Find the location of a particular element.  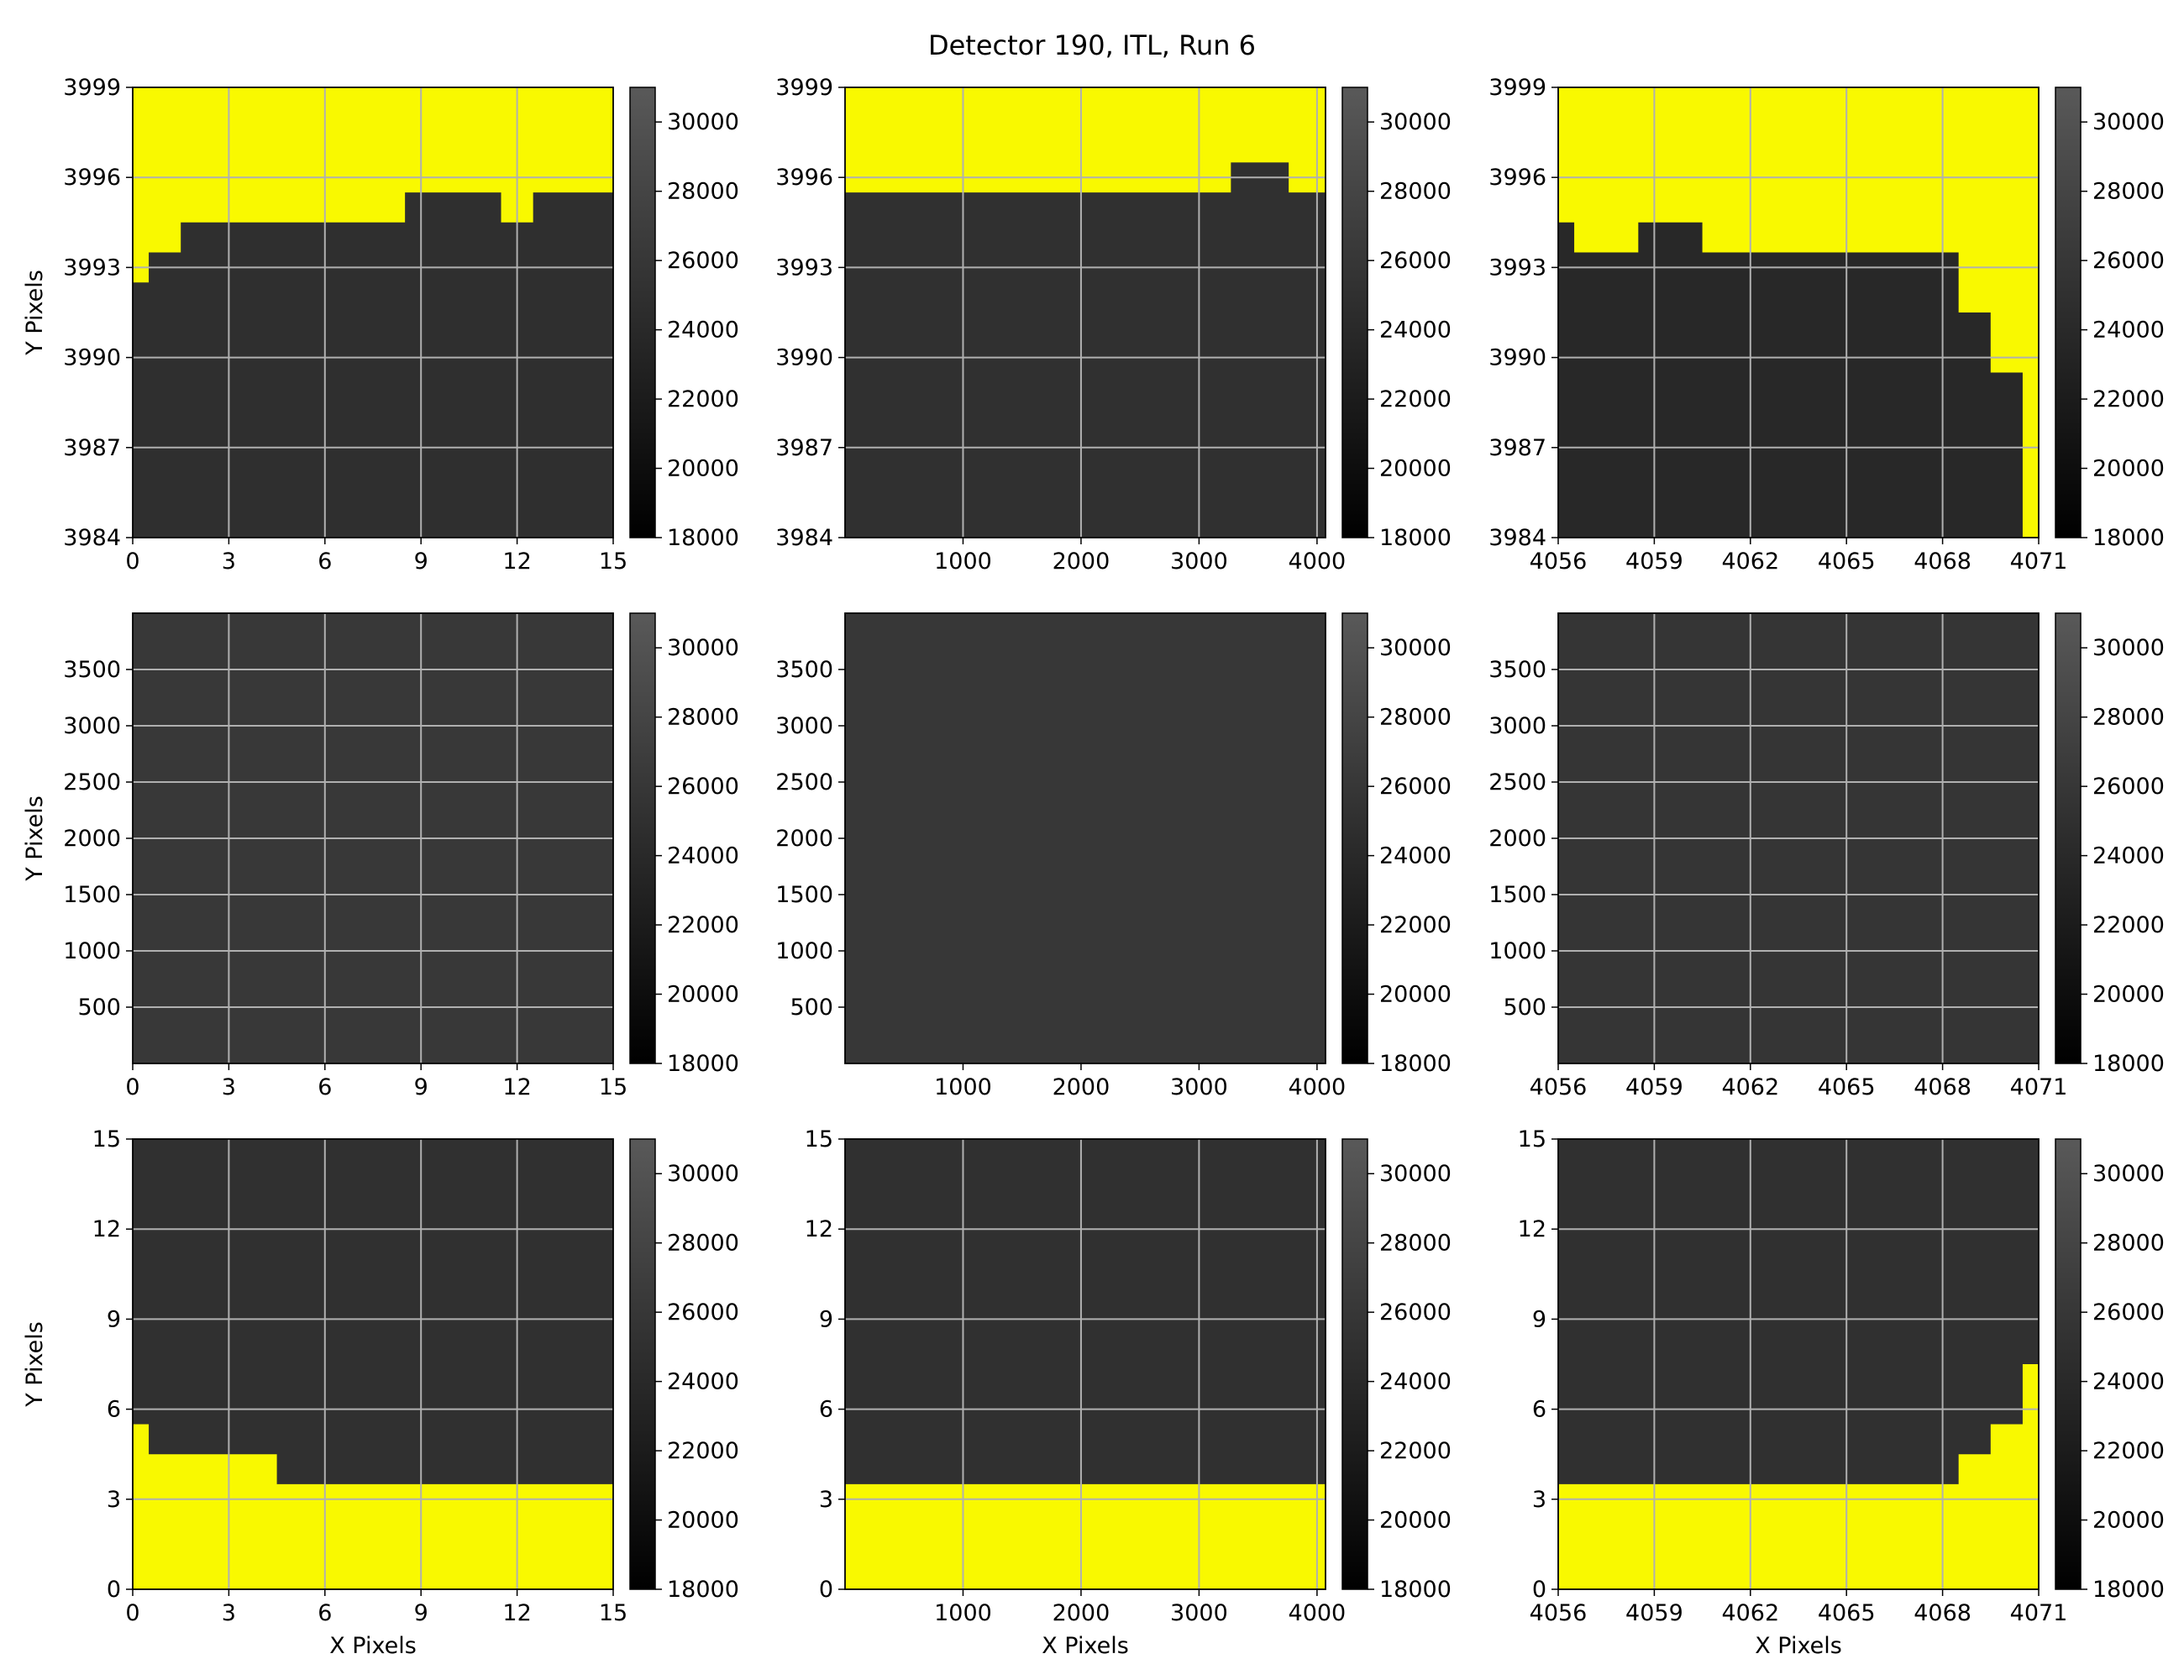

x-tick-label: 4068 is located at coordinates (1942, 562).